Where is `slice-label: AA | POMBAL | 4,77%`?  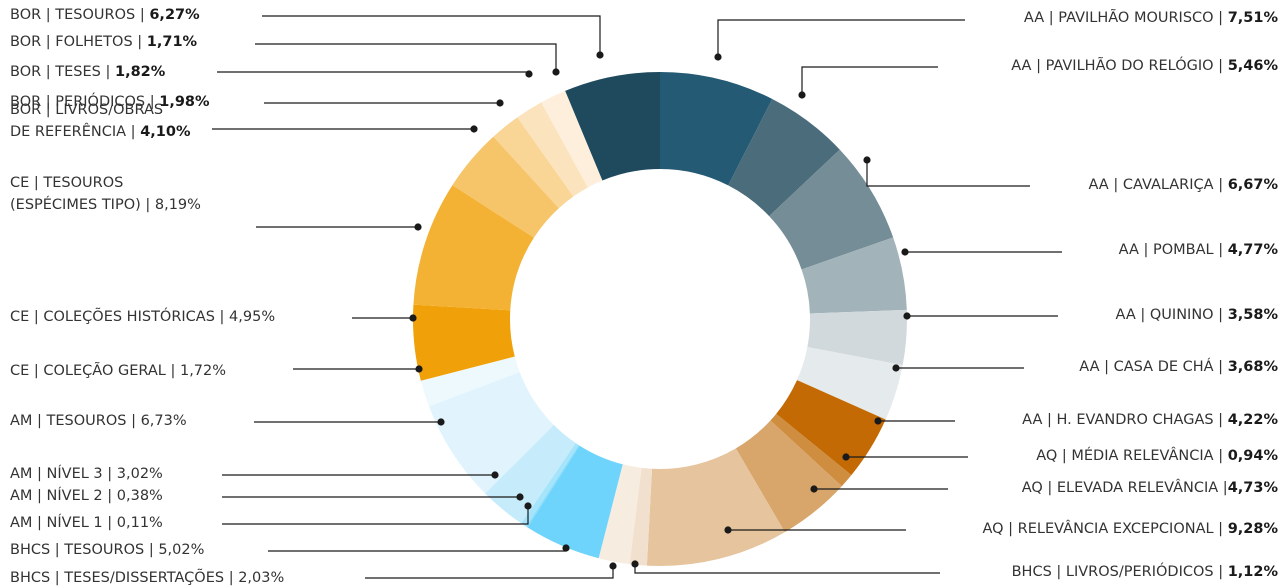 slice-label: AA | POMBAL | 4,77% is located at coordinates (1199, 250).